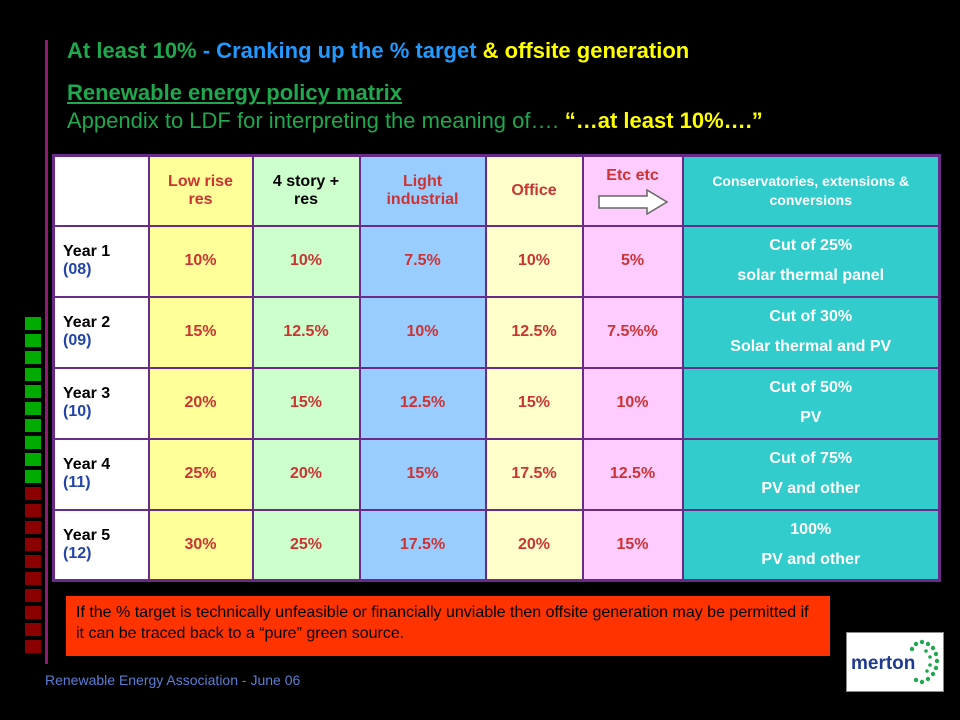 This screenshot has height=720, width=960. Describe the element at coordinates (534, 190) in the screenshot. I see `header-office: Office` at that location.